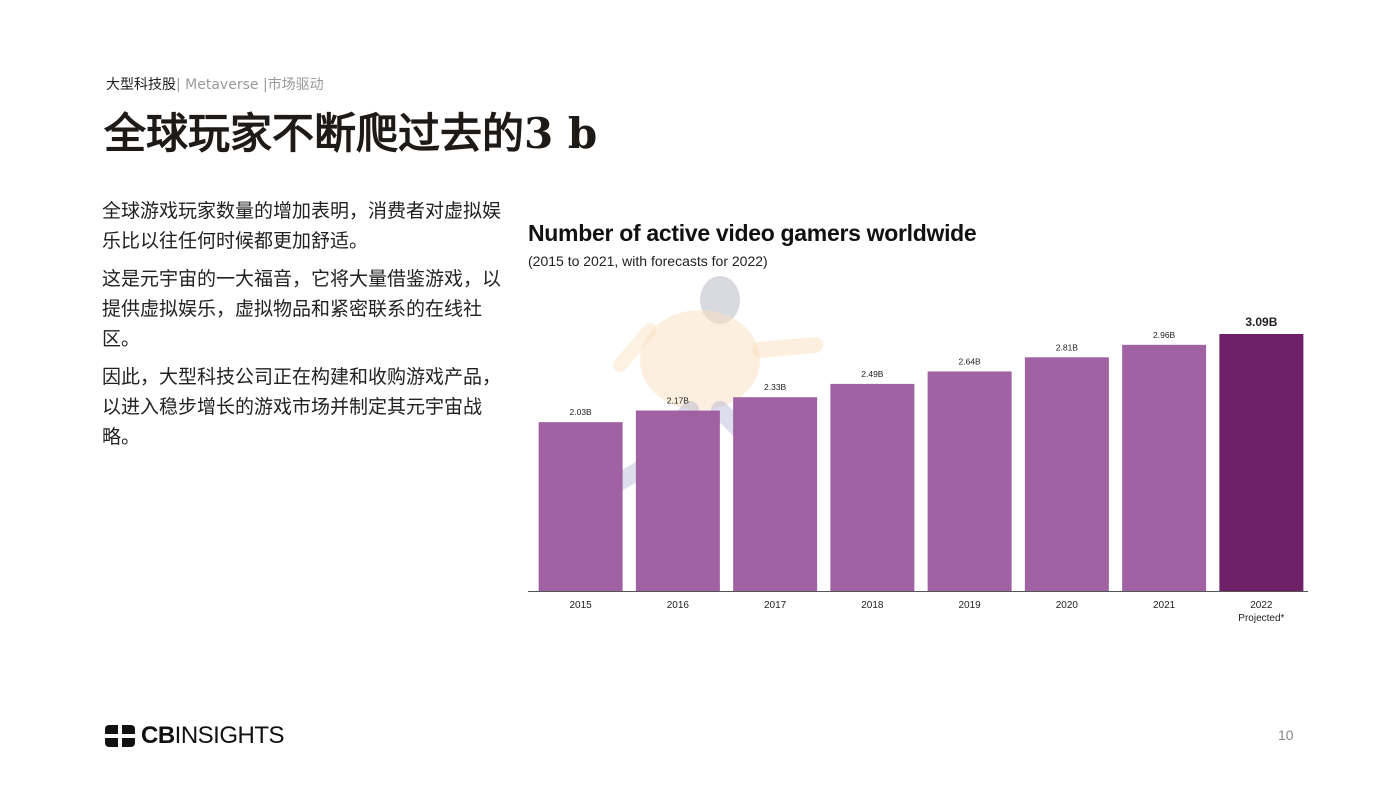  I want to click on category-label-2020: 2020, so click(1067, 605).